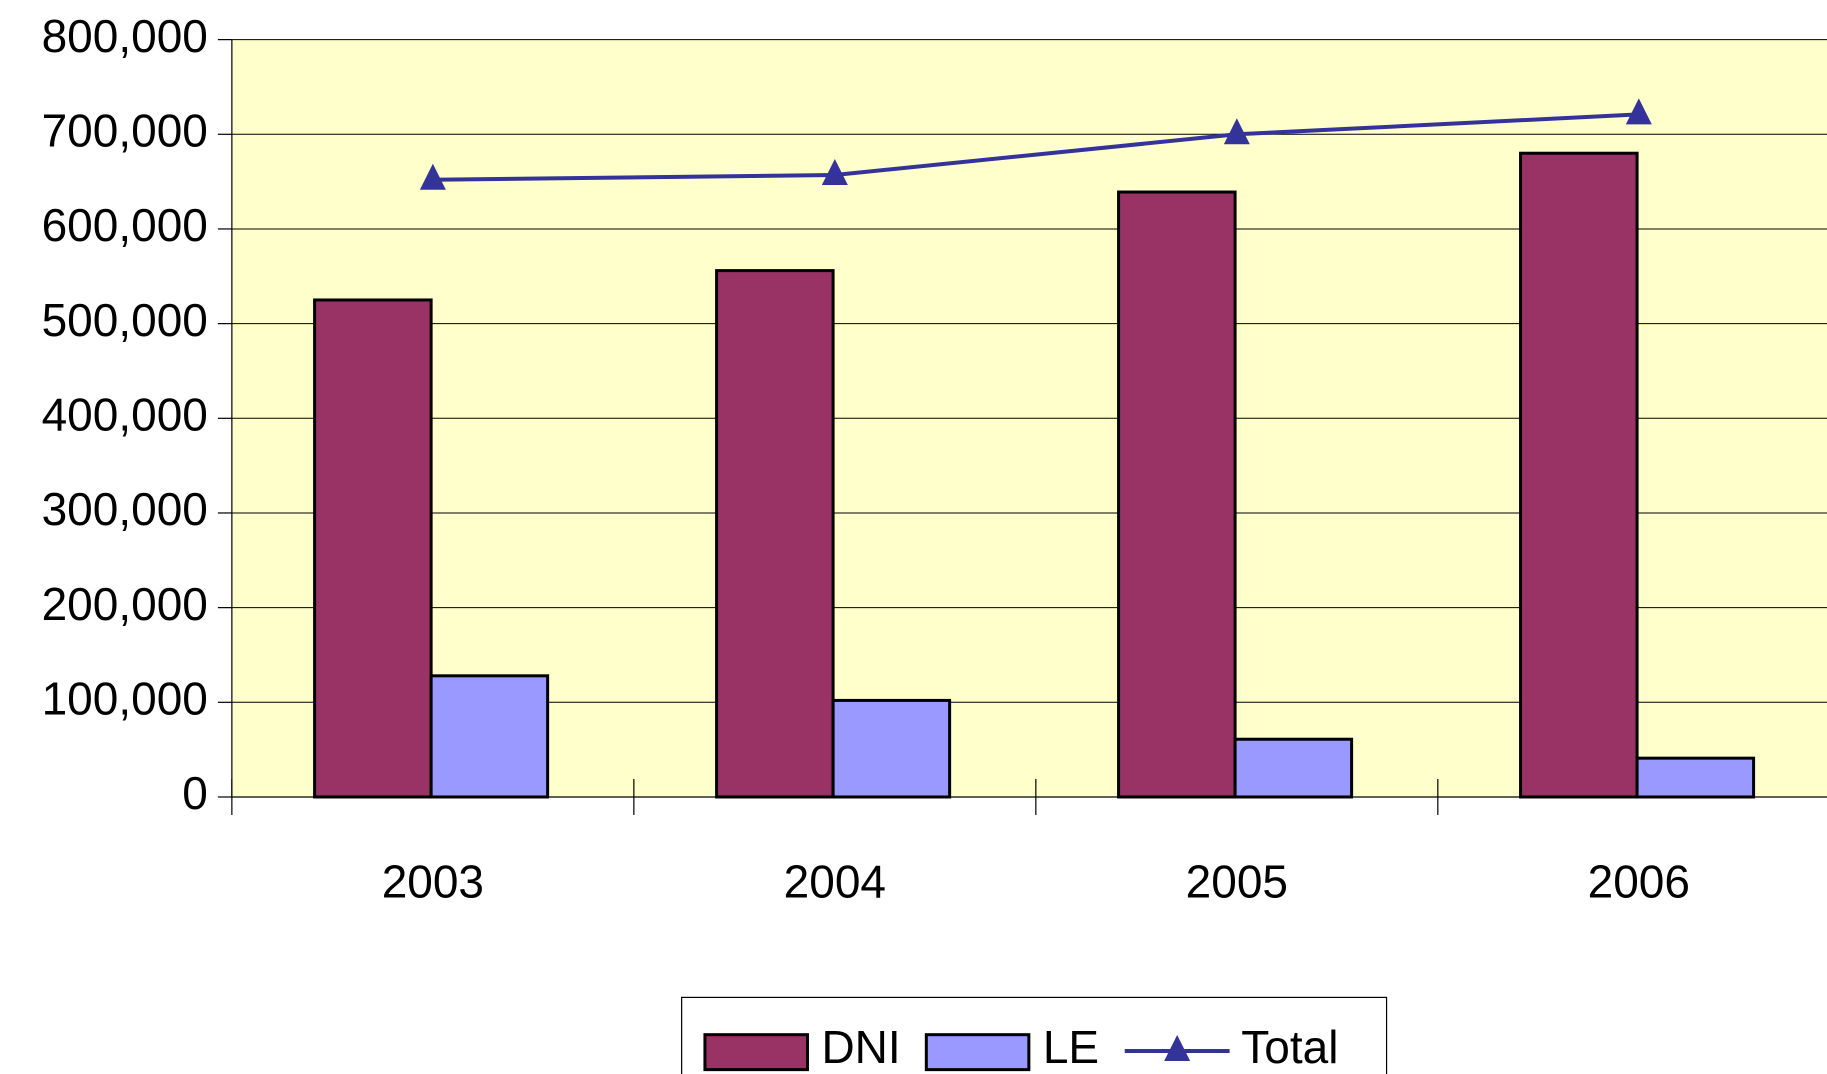  What do you see at coordinates (195, 793) in the screenshot?
I see `y-tick-label: 0` at bounding box center [195, 793].